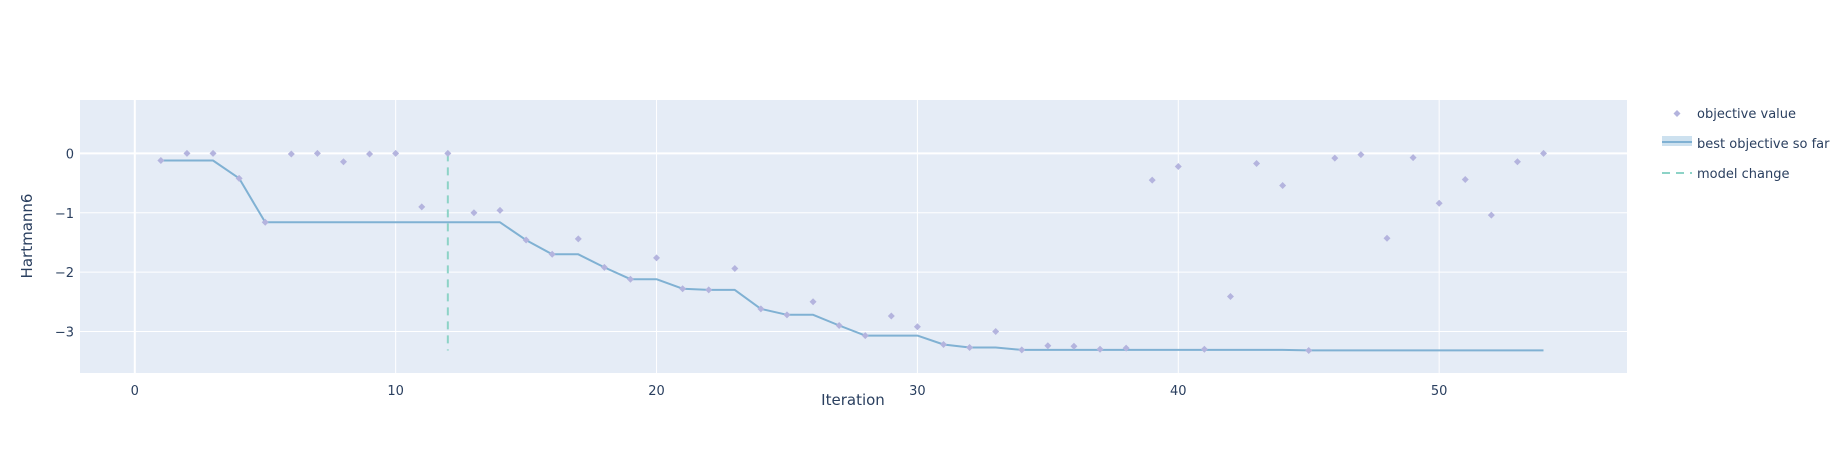 The image size is (1838, 450). I want to click on legend-marker-objective-value, so click(1677, 113).